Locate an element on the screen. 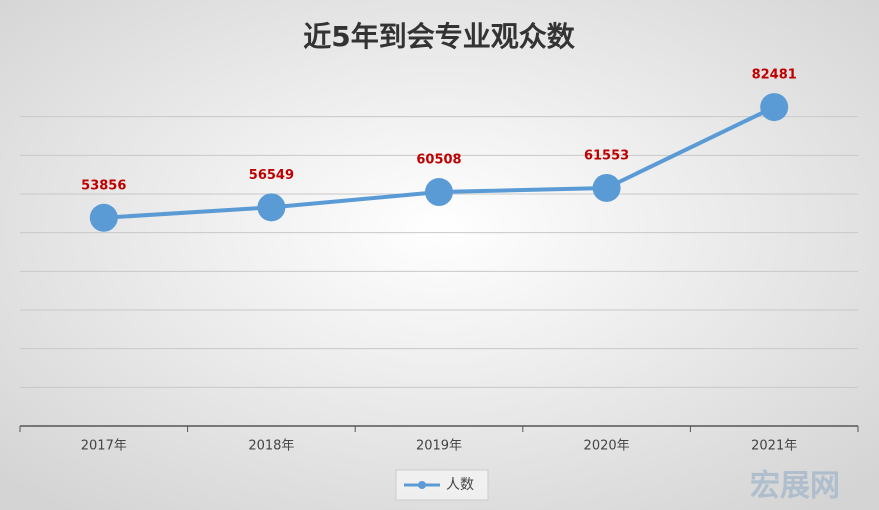 The width and height of the screenshot is (879, 510). legend-label: 人数 is located at coordinates (460, 485).